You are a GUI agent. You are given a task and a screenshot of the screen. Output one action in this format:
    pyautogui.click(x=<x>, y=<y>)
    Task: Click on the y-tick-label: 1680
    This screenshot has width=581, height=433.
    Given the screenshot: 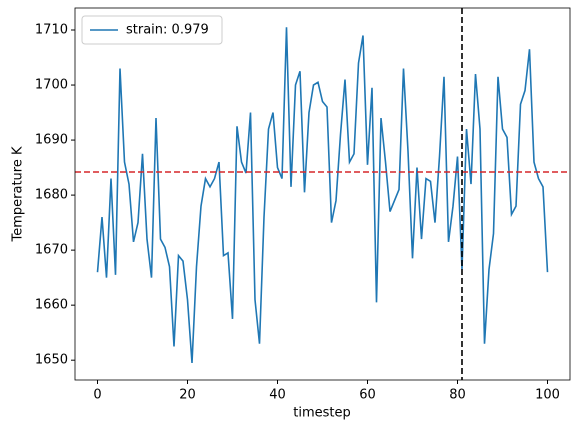 What is the action you would take?
    pyautogui.click(x=51, y=195)
    